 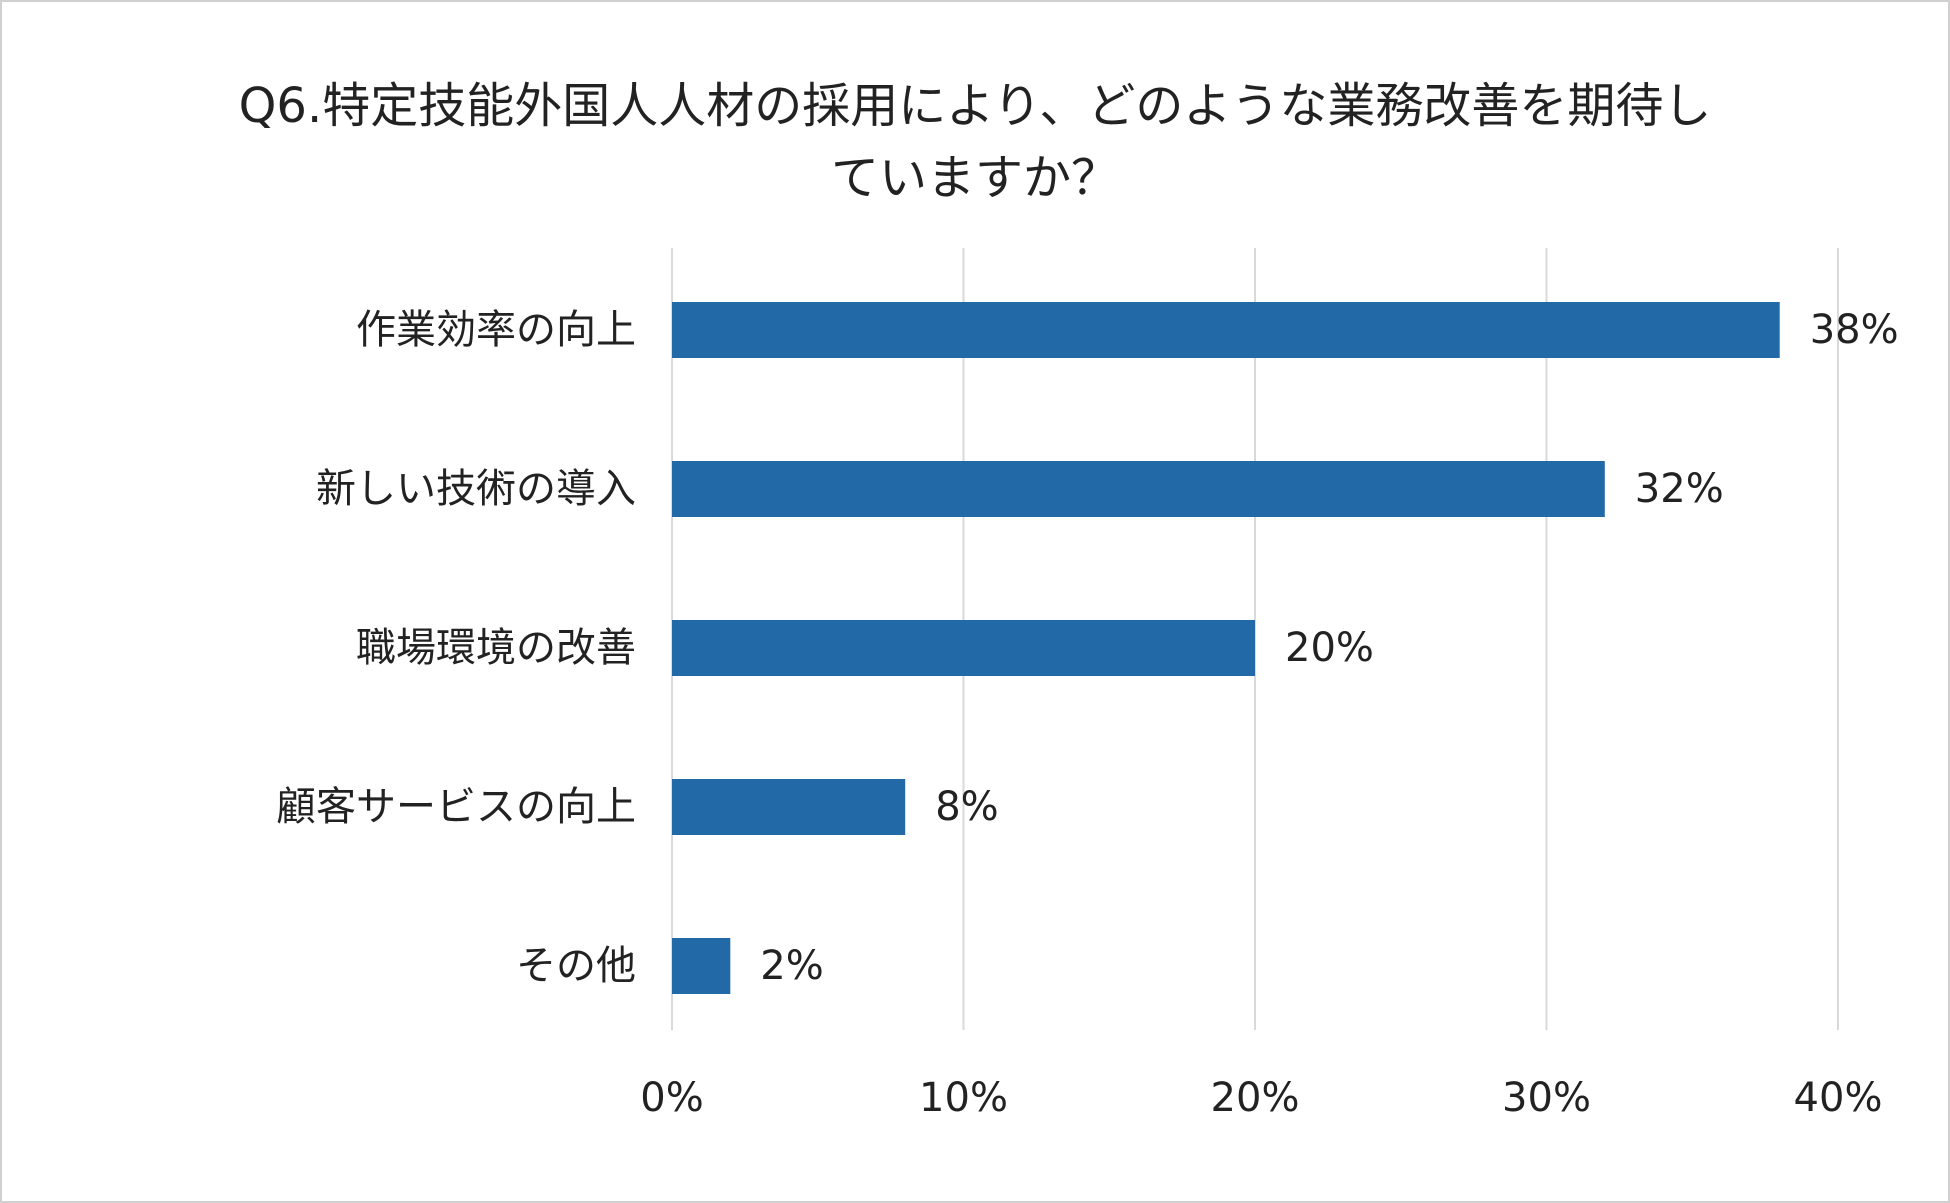 What do you see at coordinates (974, 178) in the screenshot?
I see `chart-title-line-2: ていますか？` at bounding box center [974, 178].